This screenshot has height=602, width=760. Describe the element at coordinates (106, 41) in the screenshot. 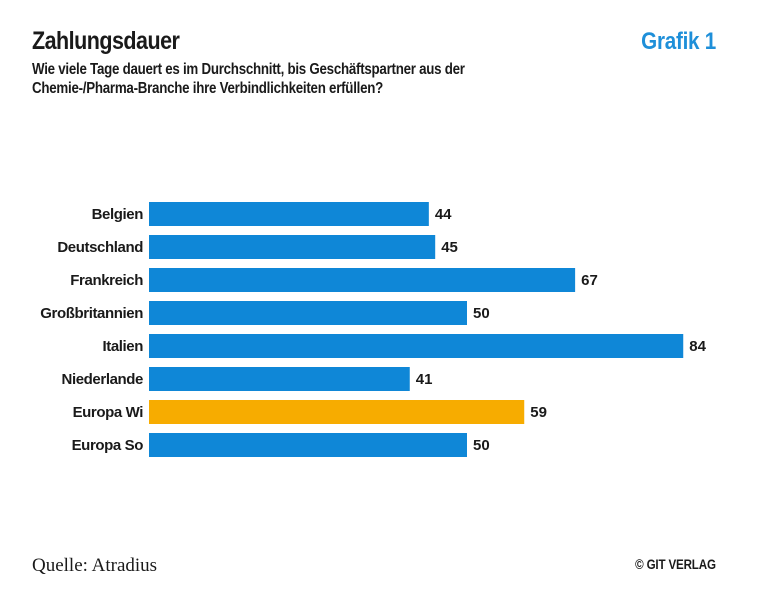

I see `chart-title: Zahlungsdauer` at that location.